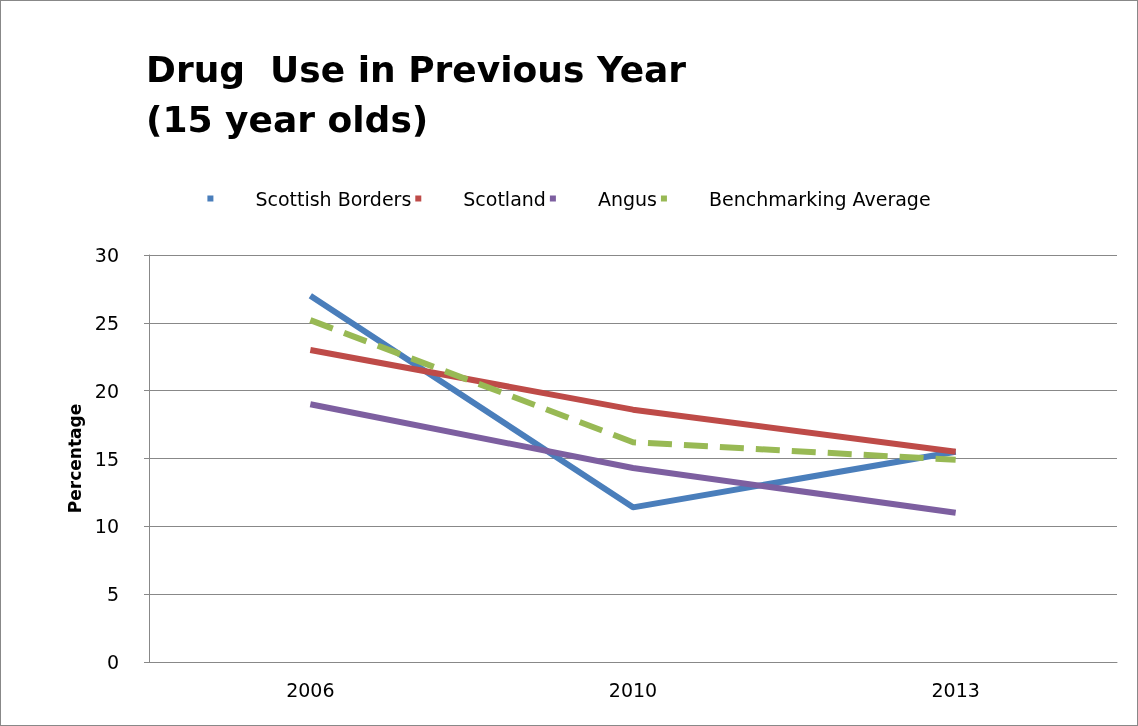 The image size is (1138, 726). Describe the element at coordinates (310, 689) in the screenshot. I see `x-tick-label: 2006` at that location.